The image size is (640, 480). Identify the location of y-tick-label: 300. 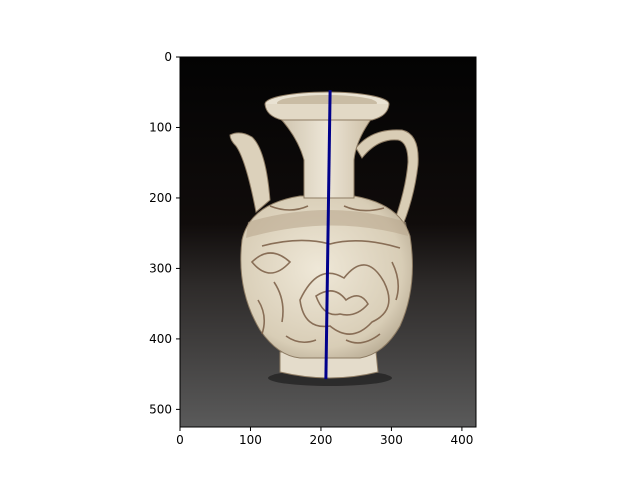
(160, 268).